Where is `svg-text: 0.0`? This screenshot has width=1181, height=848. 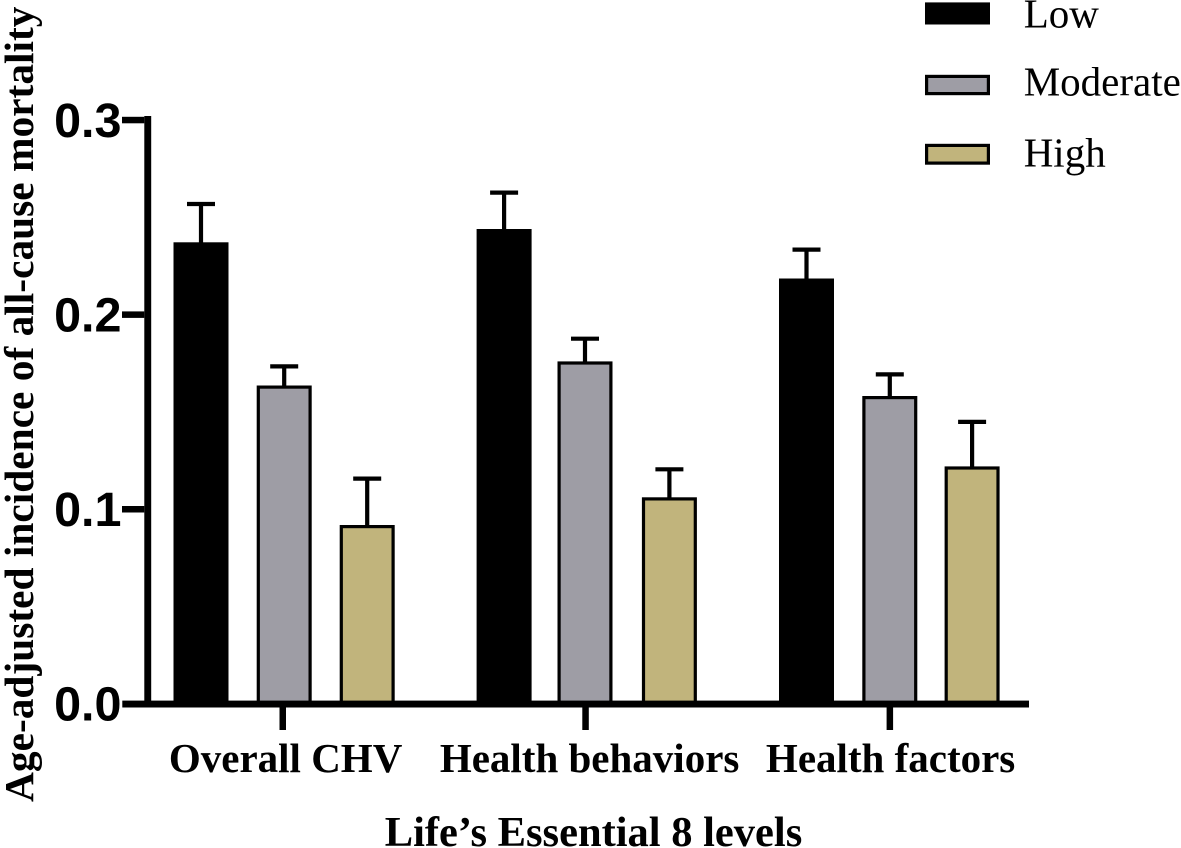 svg-text: 0.0 is located at coordinates (87, 705).